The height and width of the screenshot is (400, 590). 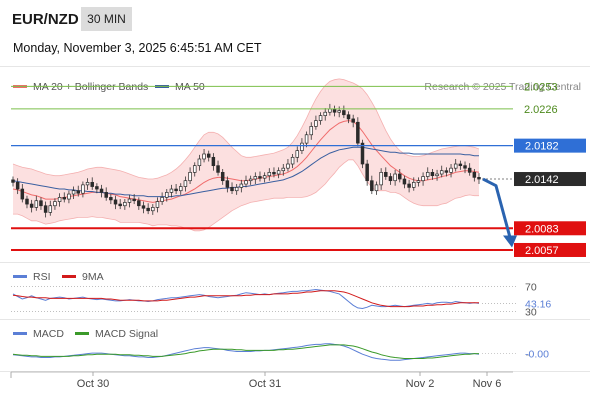 What do you see at coordinates (246, 299) in the screenshot?
I see `rsi-line` at bounding box center [246, 299].